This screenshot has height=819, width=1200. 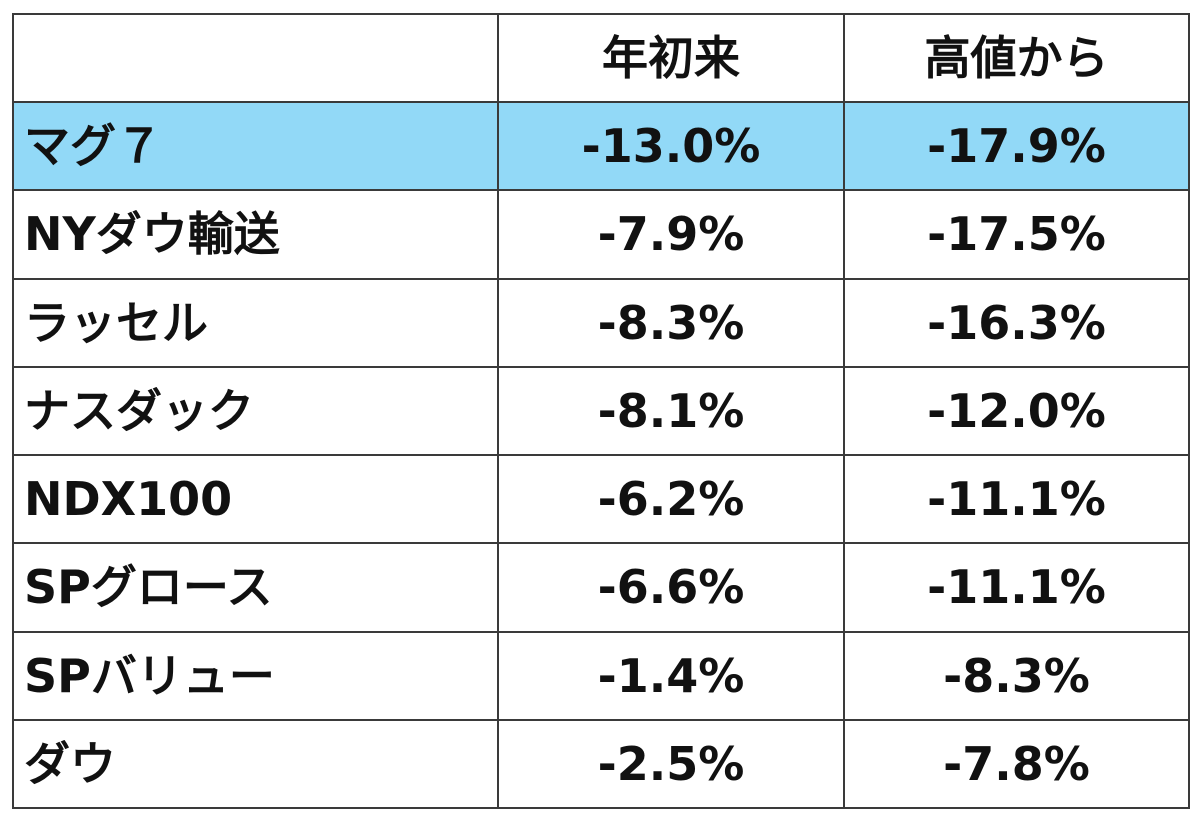 I want to click on table-row: マグ７ -13.0% -17.9%, so click(x=601, y=146).